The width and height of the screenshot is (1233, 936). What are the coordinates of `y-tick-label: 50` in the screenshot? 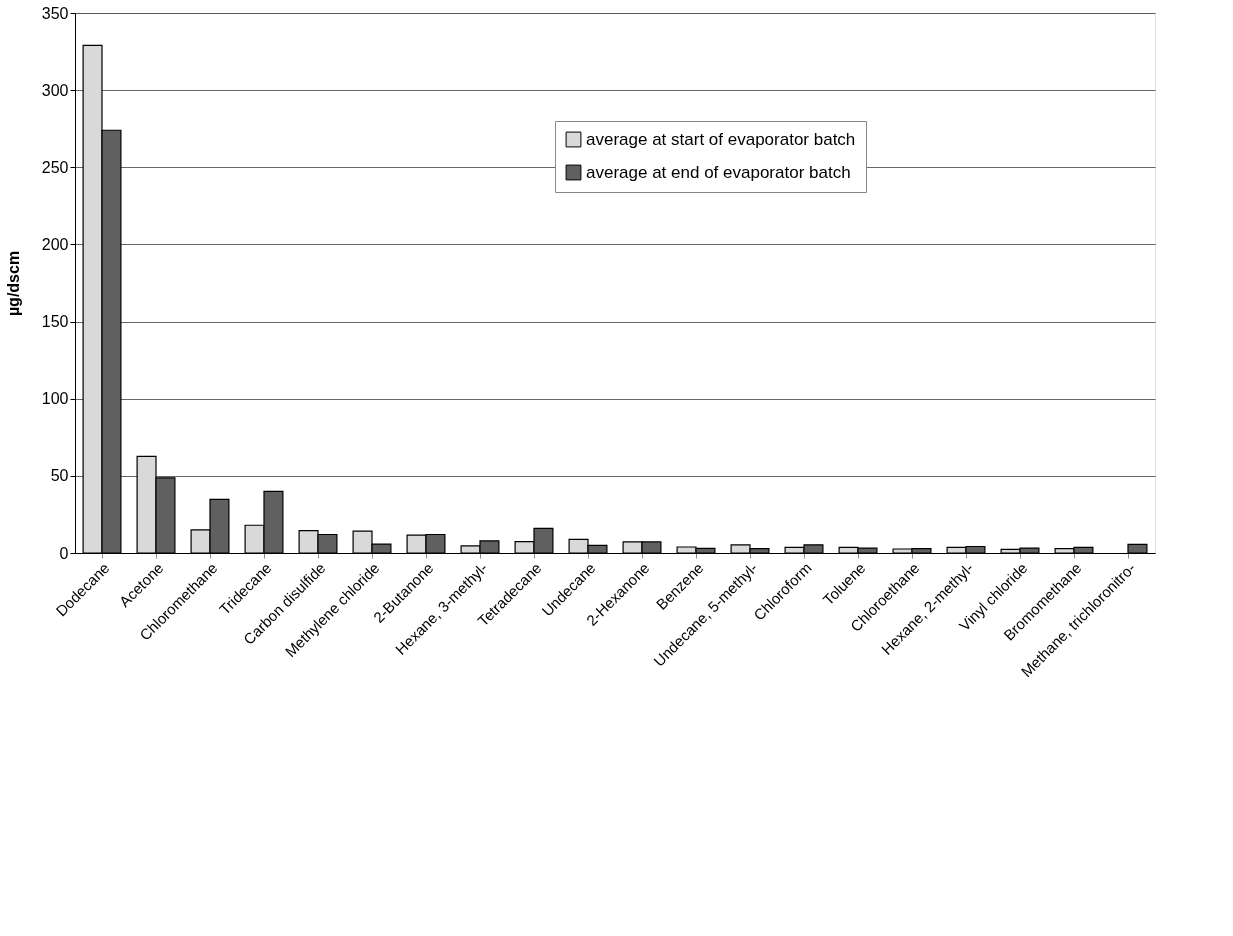 It's located at (59, 476).